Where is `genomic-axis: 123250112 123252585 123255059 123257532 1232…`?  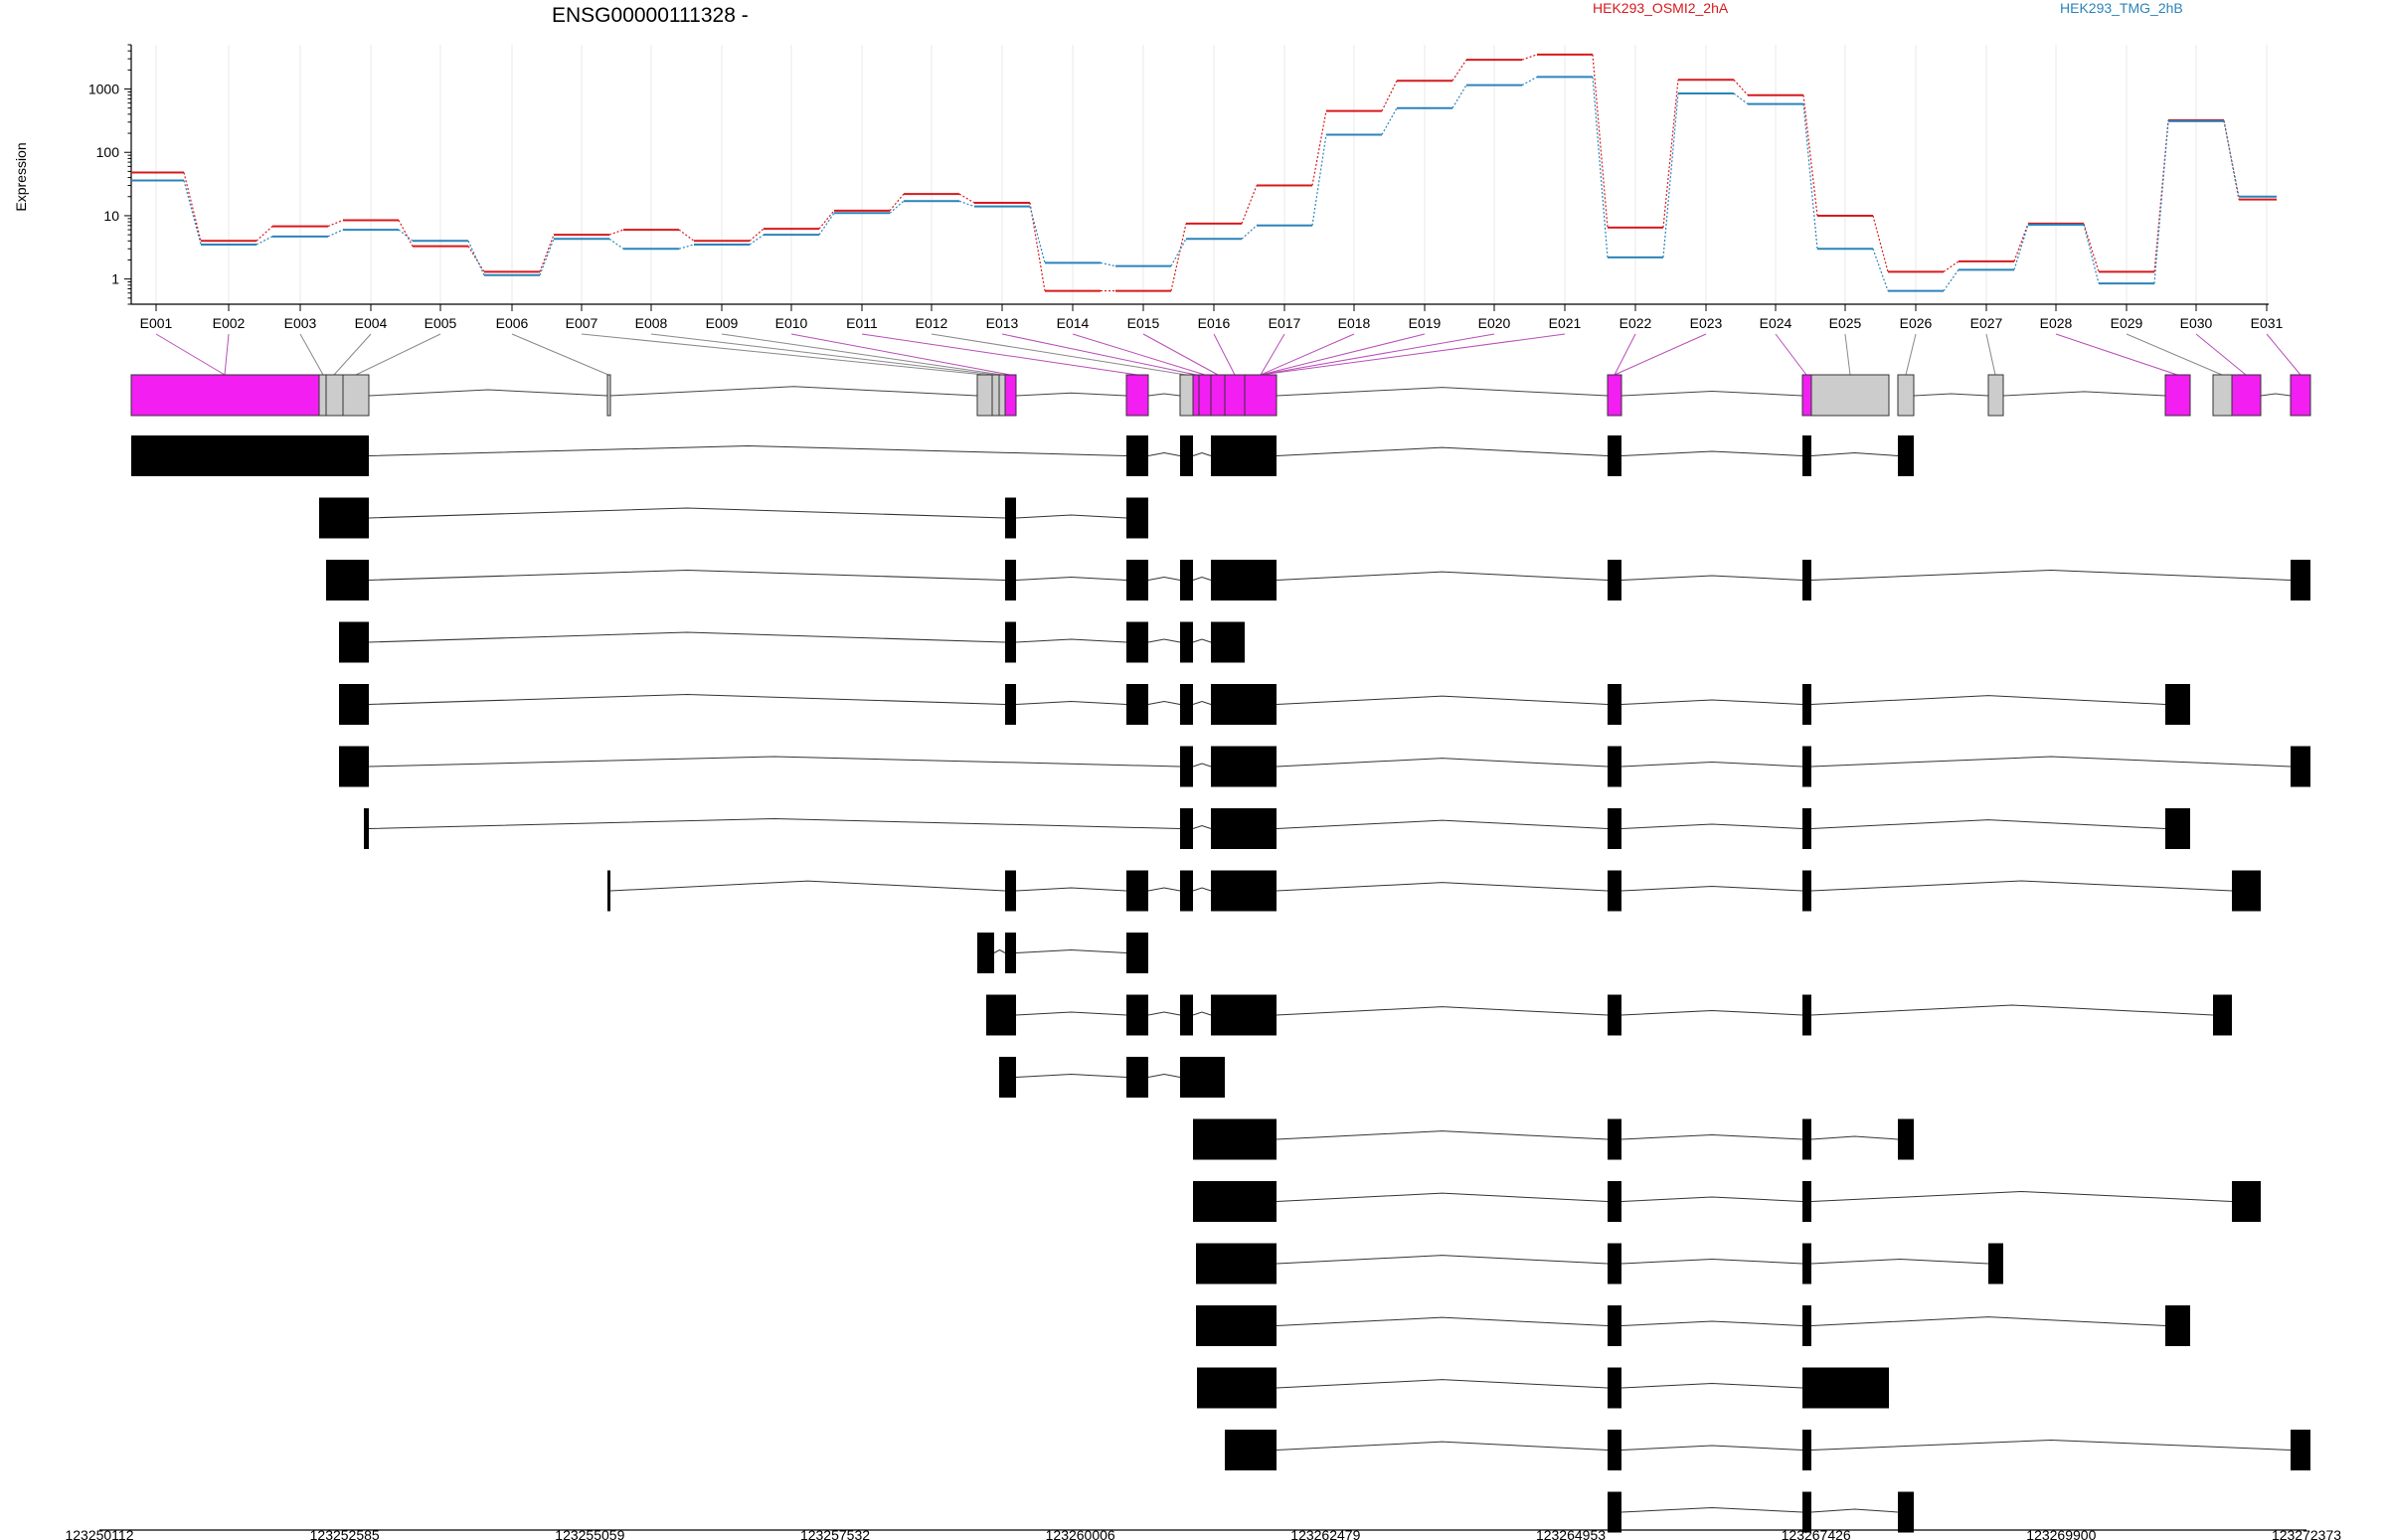
genomic-axis: 123250112 123252585 123255059 123257532 1232… is located at coordinates (1203, 1533).